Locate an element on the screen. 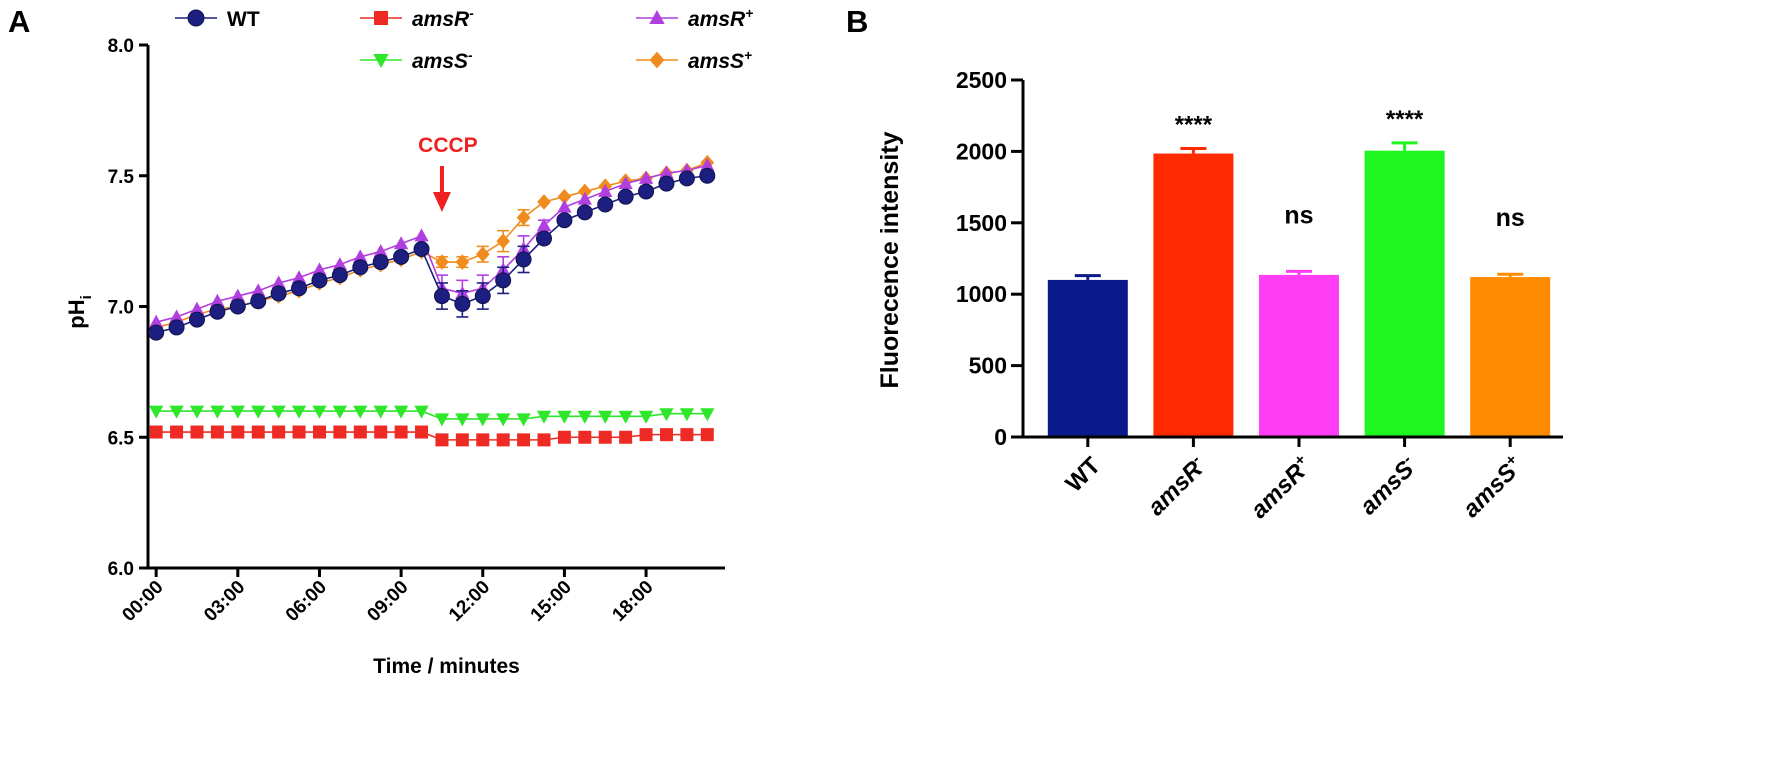 The width and height of the screenshot is (1772, 771). y-axis-title: Fluorecence intensity is located at coordinates (890, 259).